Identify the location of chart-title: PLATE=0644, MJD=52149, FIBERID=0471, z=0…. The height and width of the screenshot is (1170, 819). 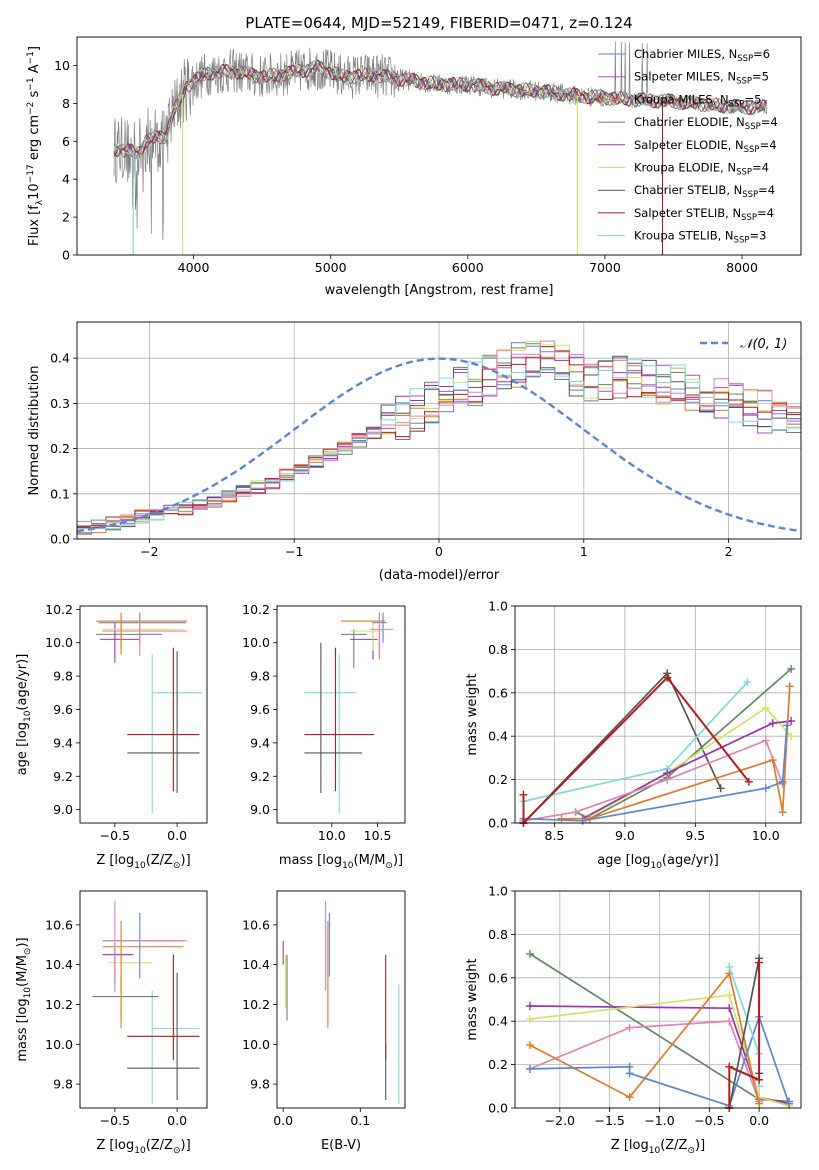
(438, 23).